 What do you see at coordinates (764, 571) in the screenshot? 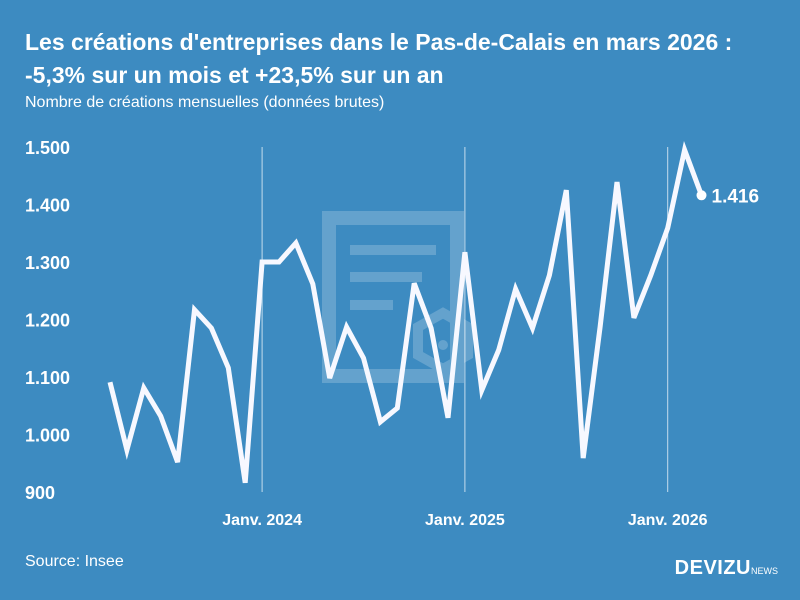
I see `logo-suffix: NEWS` at bounding box center [764, 571].